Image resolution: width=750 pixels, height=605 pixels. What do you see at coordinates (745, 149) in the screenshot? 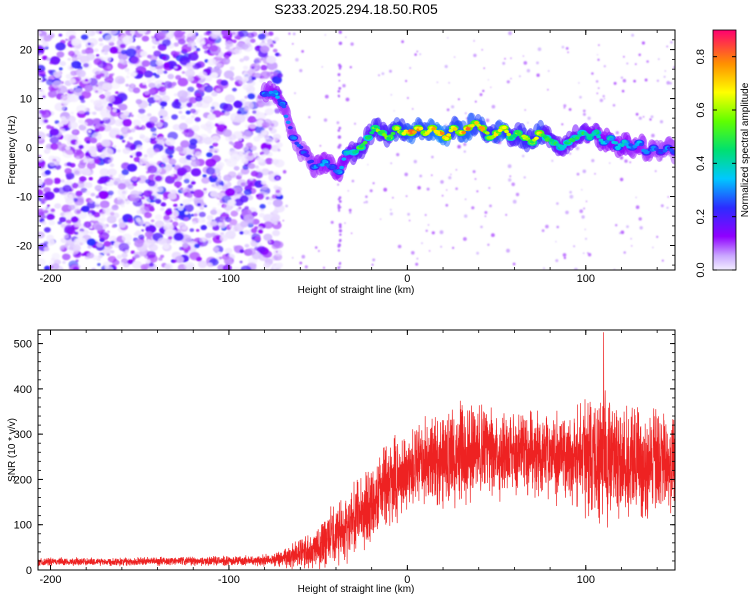
I see `colorbar-label: Normalized spectral amplitude` at bounding box center [745, 149].